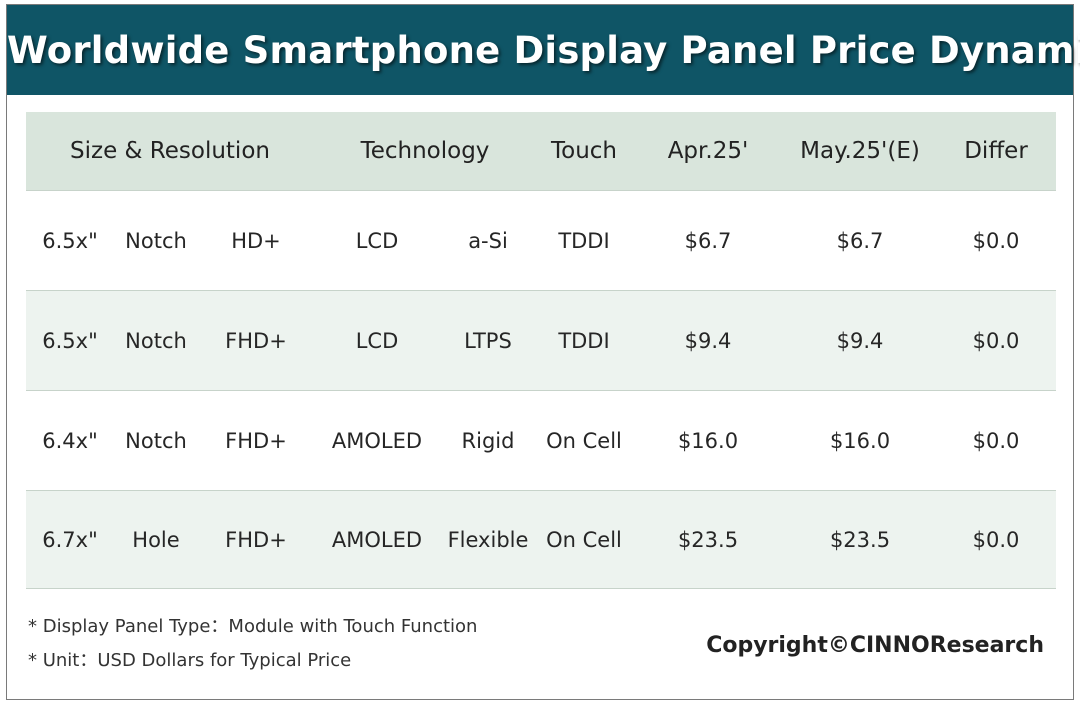 The height and width of the screenshot is (707, 1080). Describe the element at coordinates (708, 539) in the screenshot. I see `cell-apr25-price: $23.5` at that location.